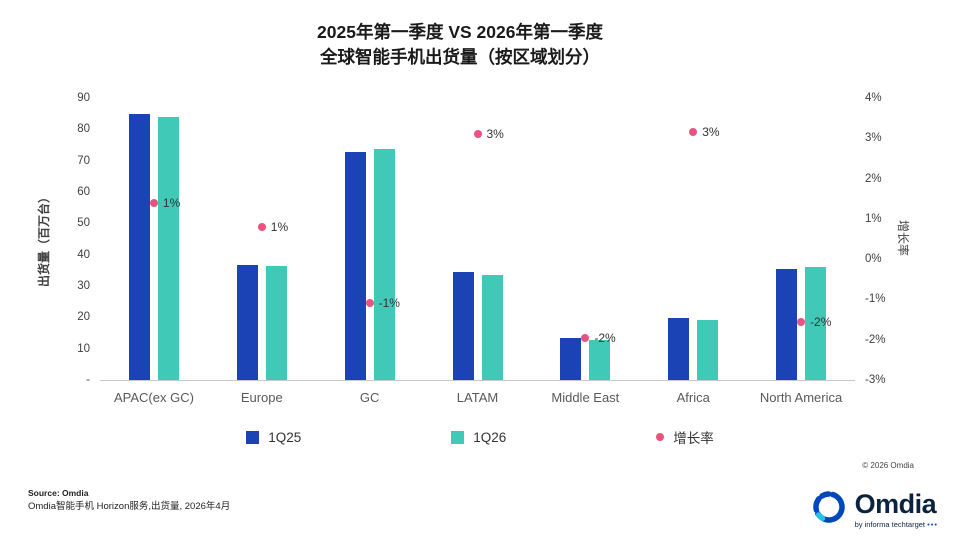 The height and width of the screenshot is (540, 960). I want to click on omdia-logo-icon, so click(829, 509).